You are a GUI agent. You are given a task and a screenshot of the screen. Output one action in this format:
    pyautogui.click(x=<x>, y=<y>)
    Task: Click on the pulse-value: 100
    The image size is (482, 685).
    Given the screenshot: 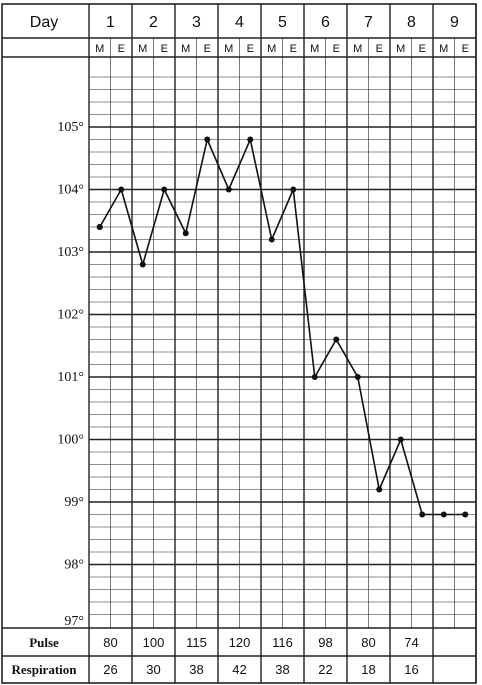 What is the action you would take?
    pyautogui.click(x=154, y=642)
    